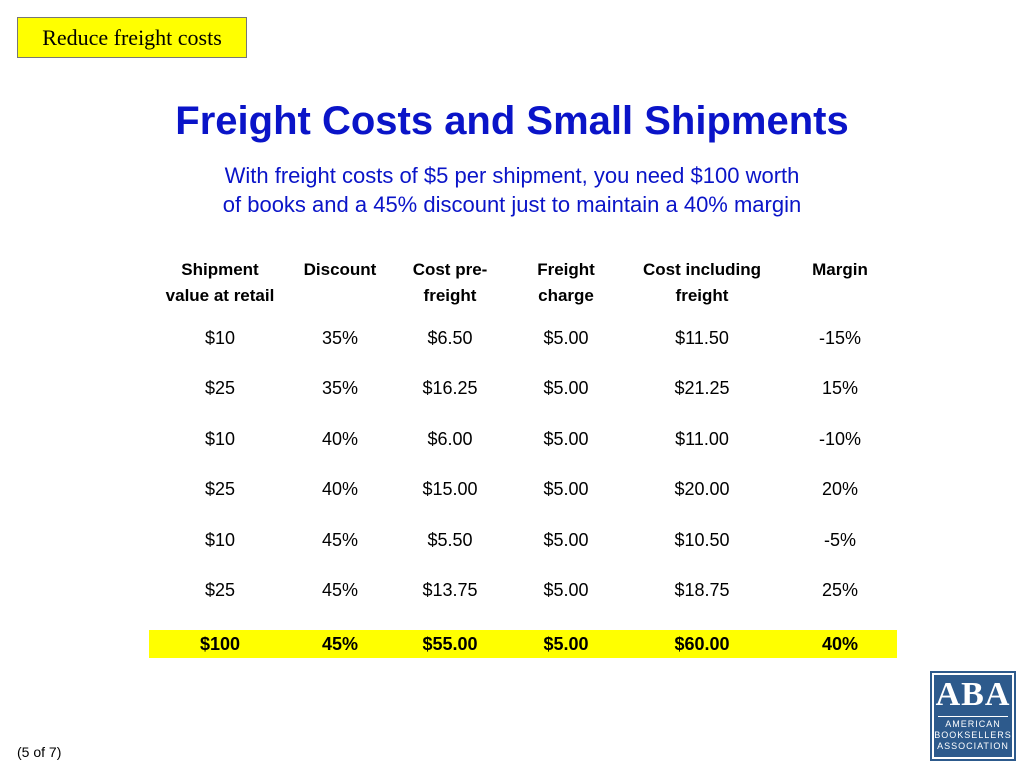 The width and height of the screenshot is (1024, 768). Describe the element at coordinates (450, 539) in the screenshot. I see `table-cell: $5.50` at that location.